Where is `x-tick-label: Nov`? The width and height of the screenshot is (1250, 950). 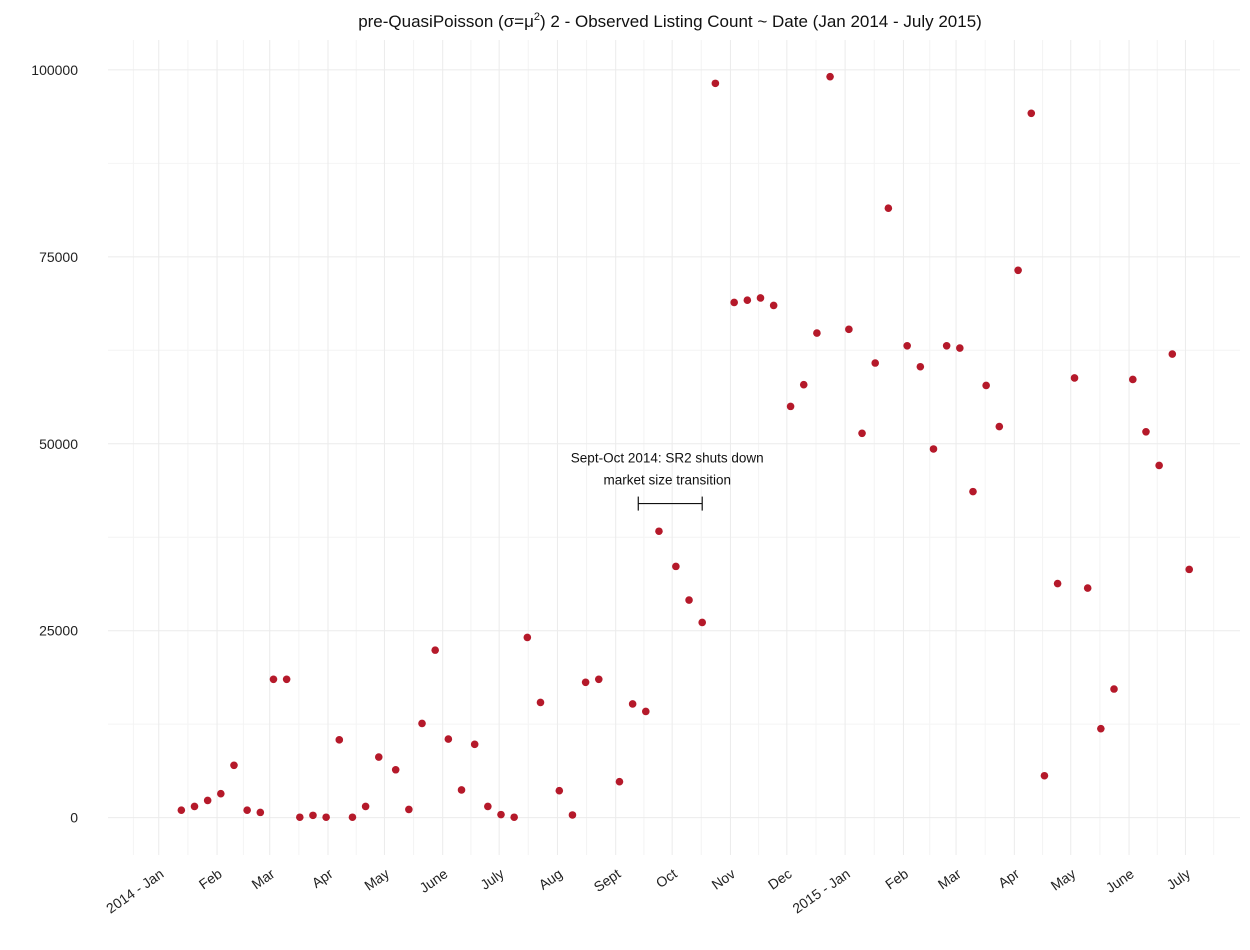 x-tick-label: Nov is located at coordinates (724, 878).